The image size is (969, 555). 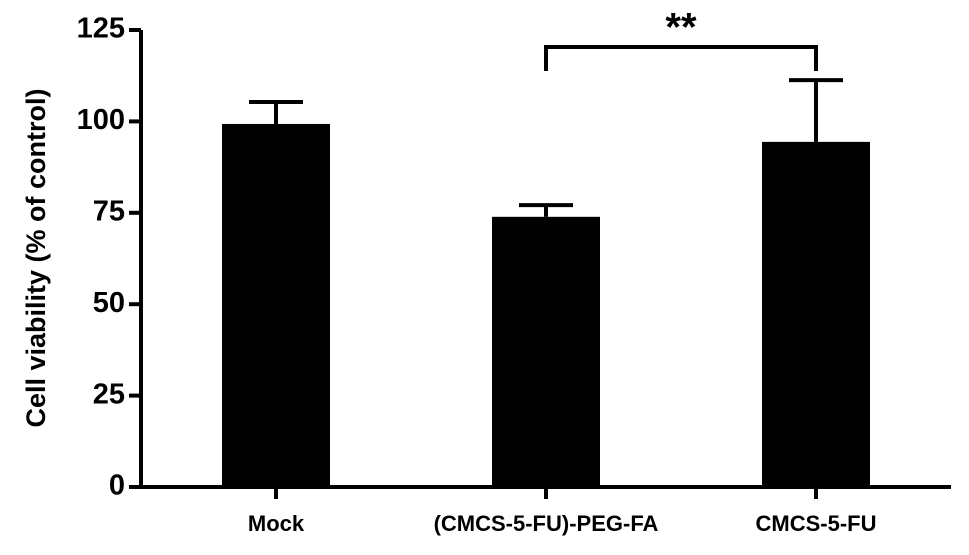 What do you see at coordinates (109, 211) in the screenshot?
I see `y-tick-label: 75` at bounding box center [109, 211].